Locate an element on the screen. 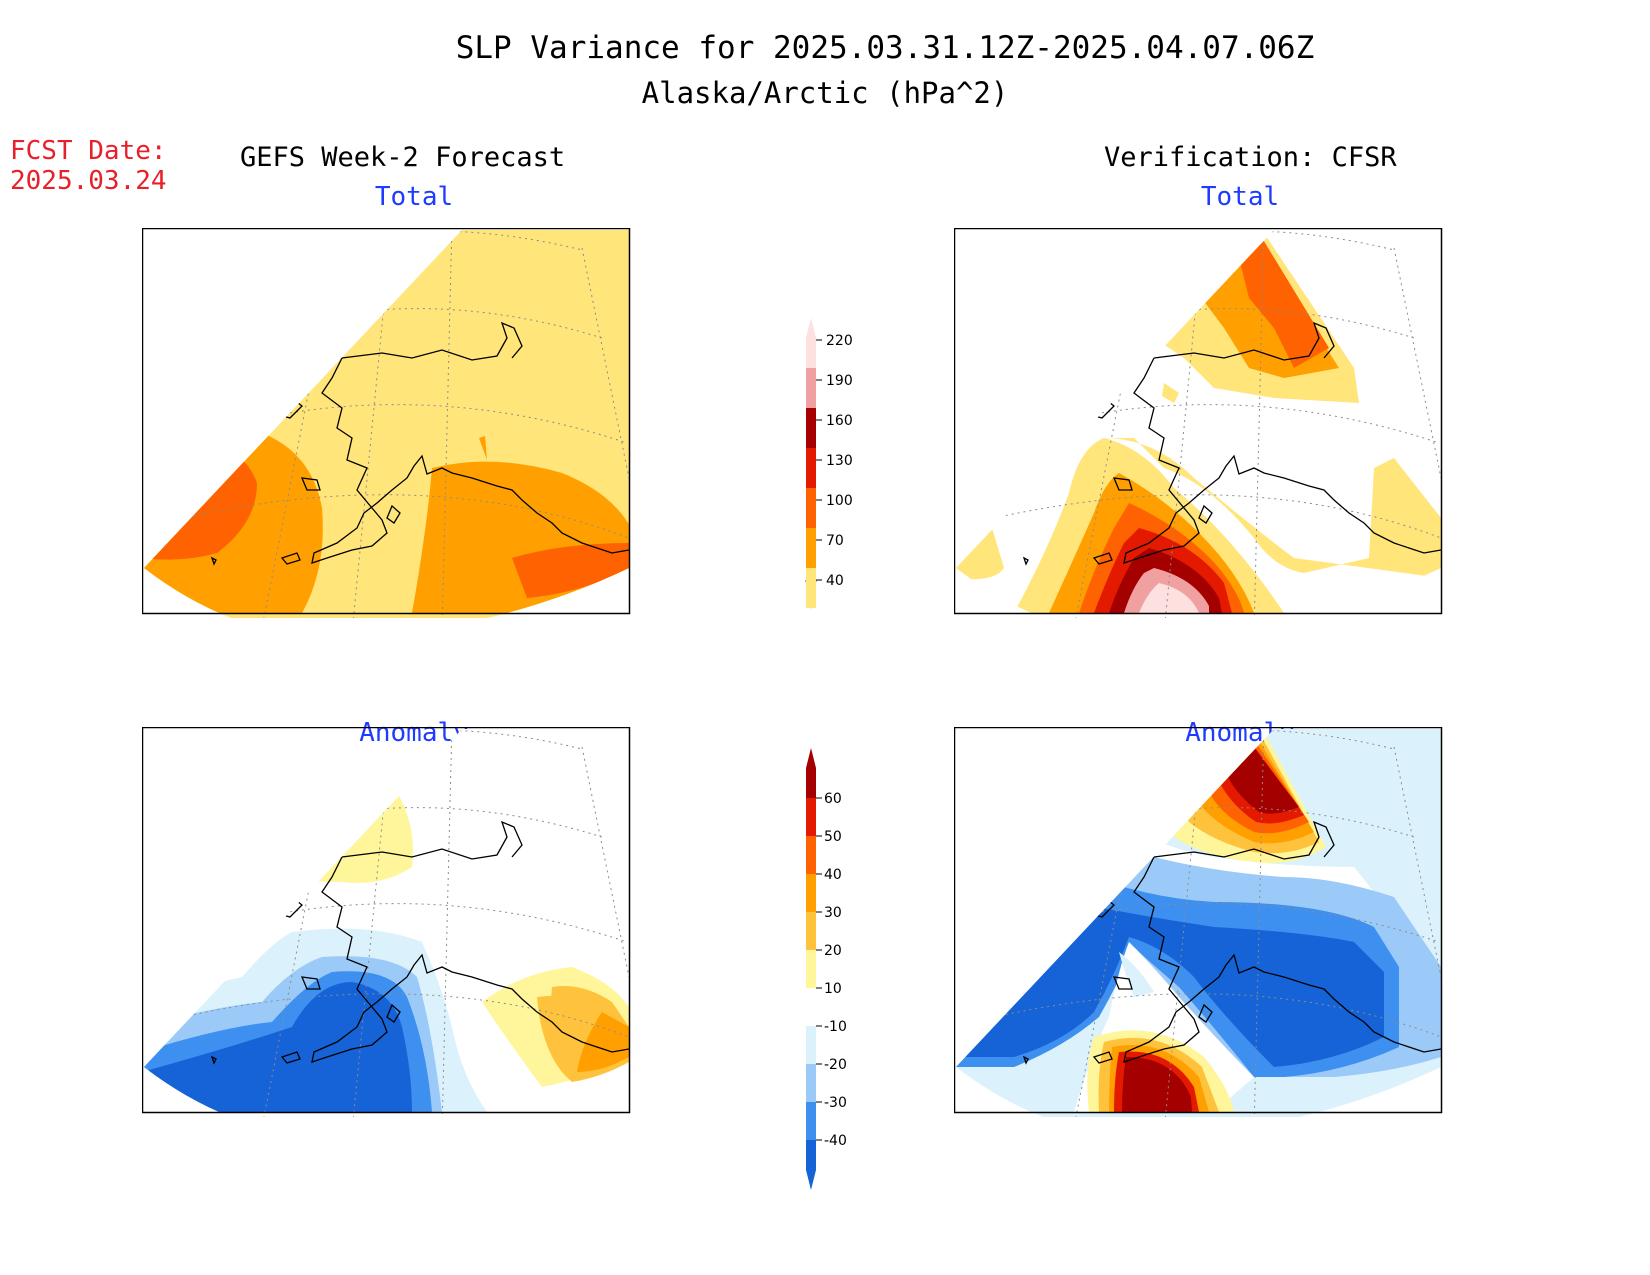  colorbar-anomaly-label: 60 is located at coordinates (833, 799).